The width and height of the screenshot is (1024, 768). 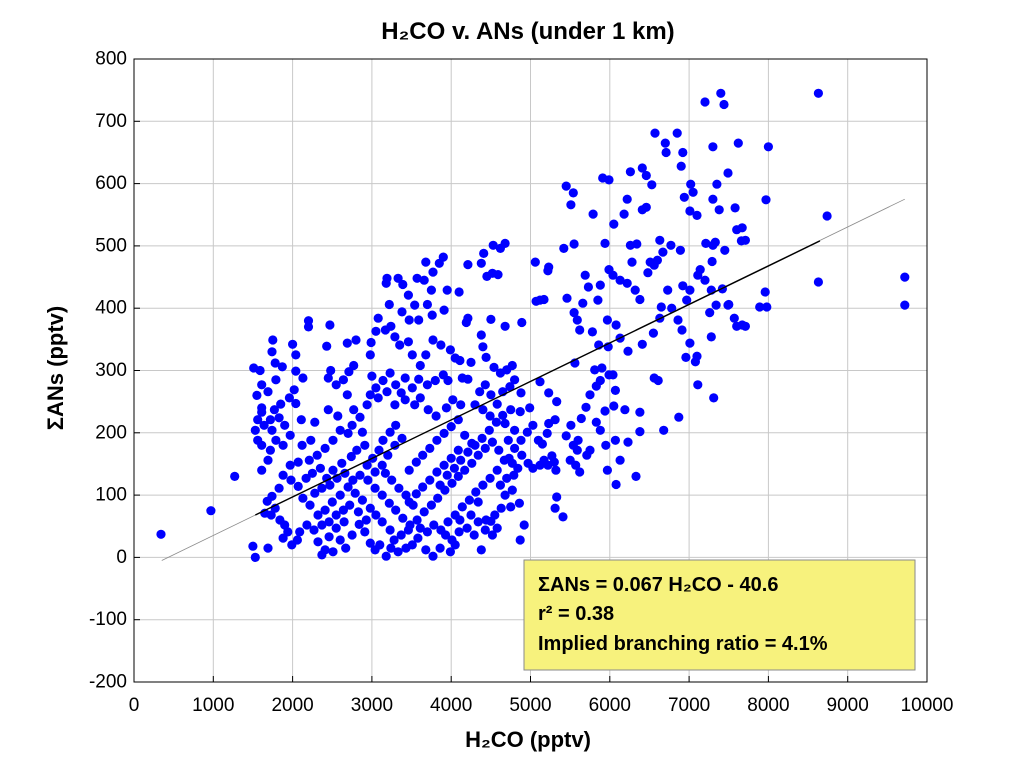 I want to click on annotation-box, so click(x=719, y=615).